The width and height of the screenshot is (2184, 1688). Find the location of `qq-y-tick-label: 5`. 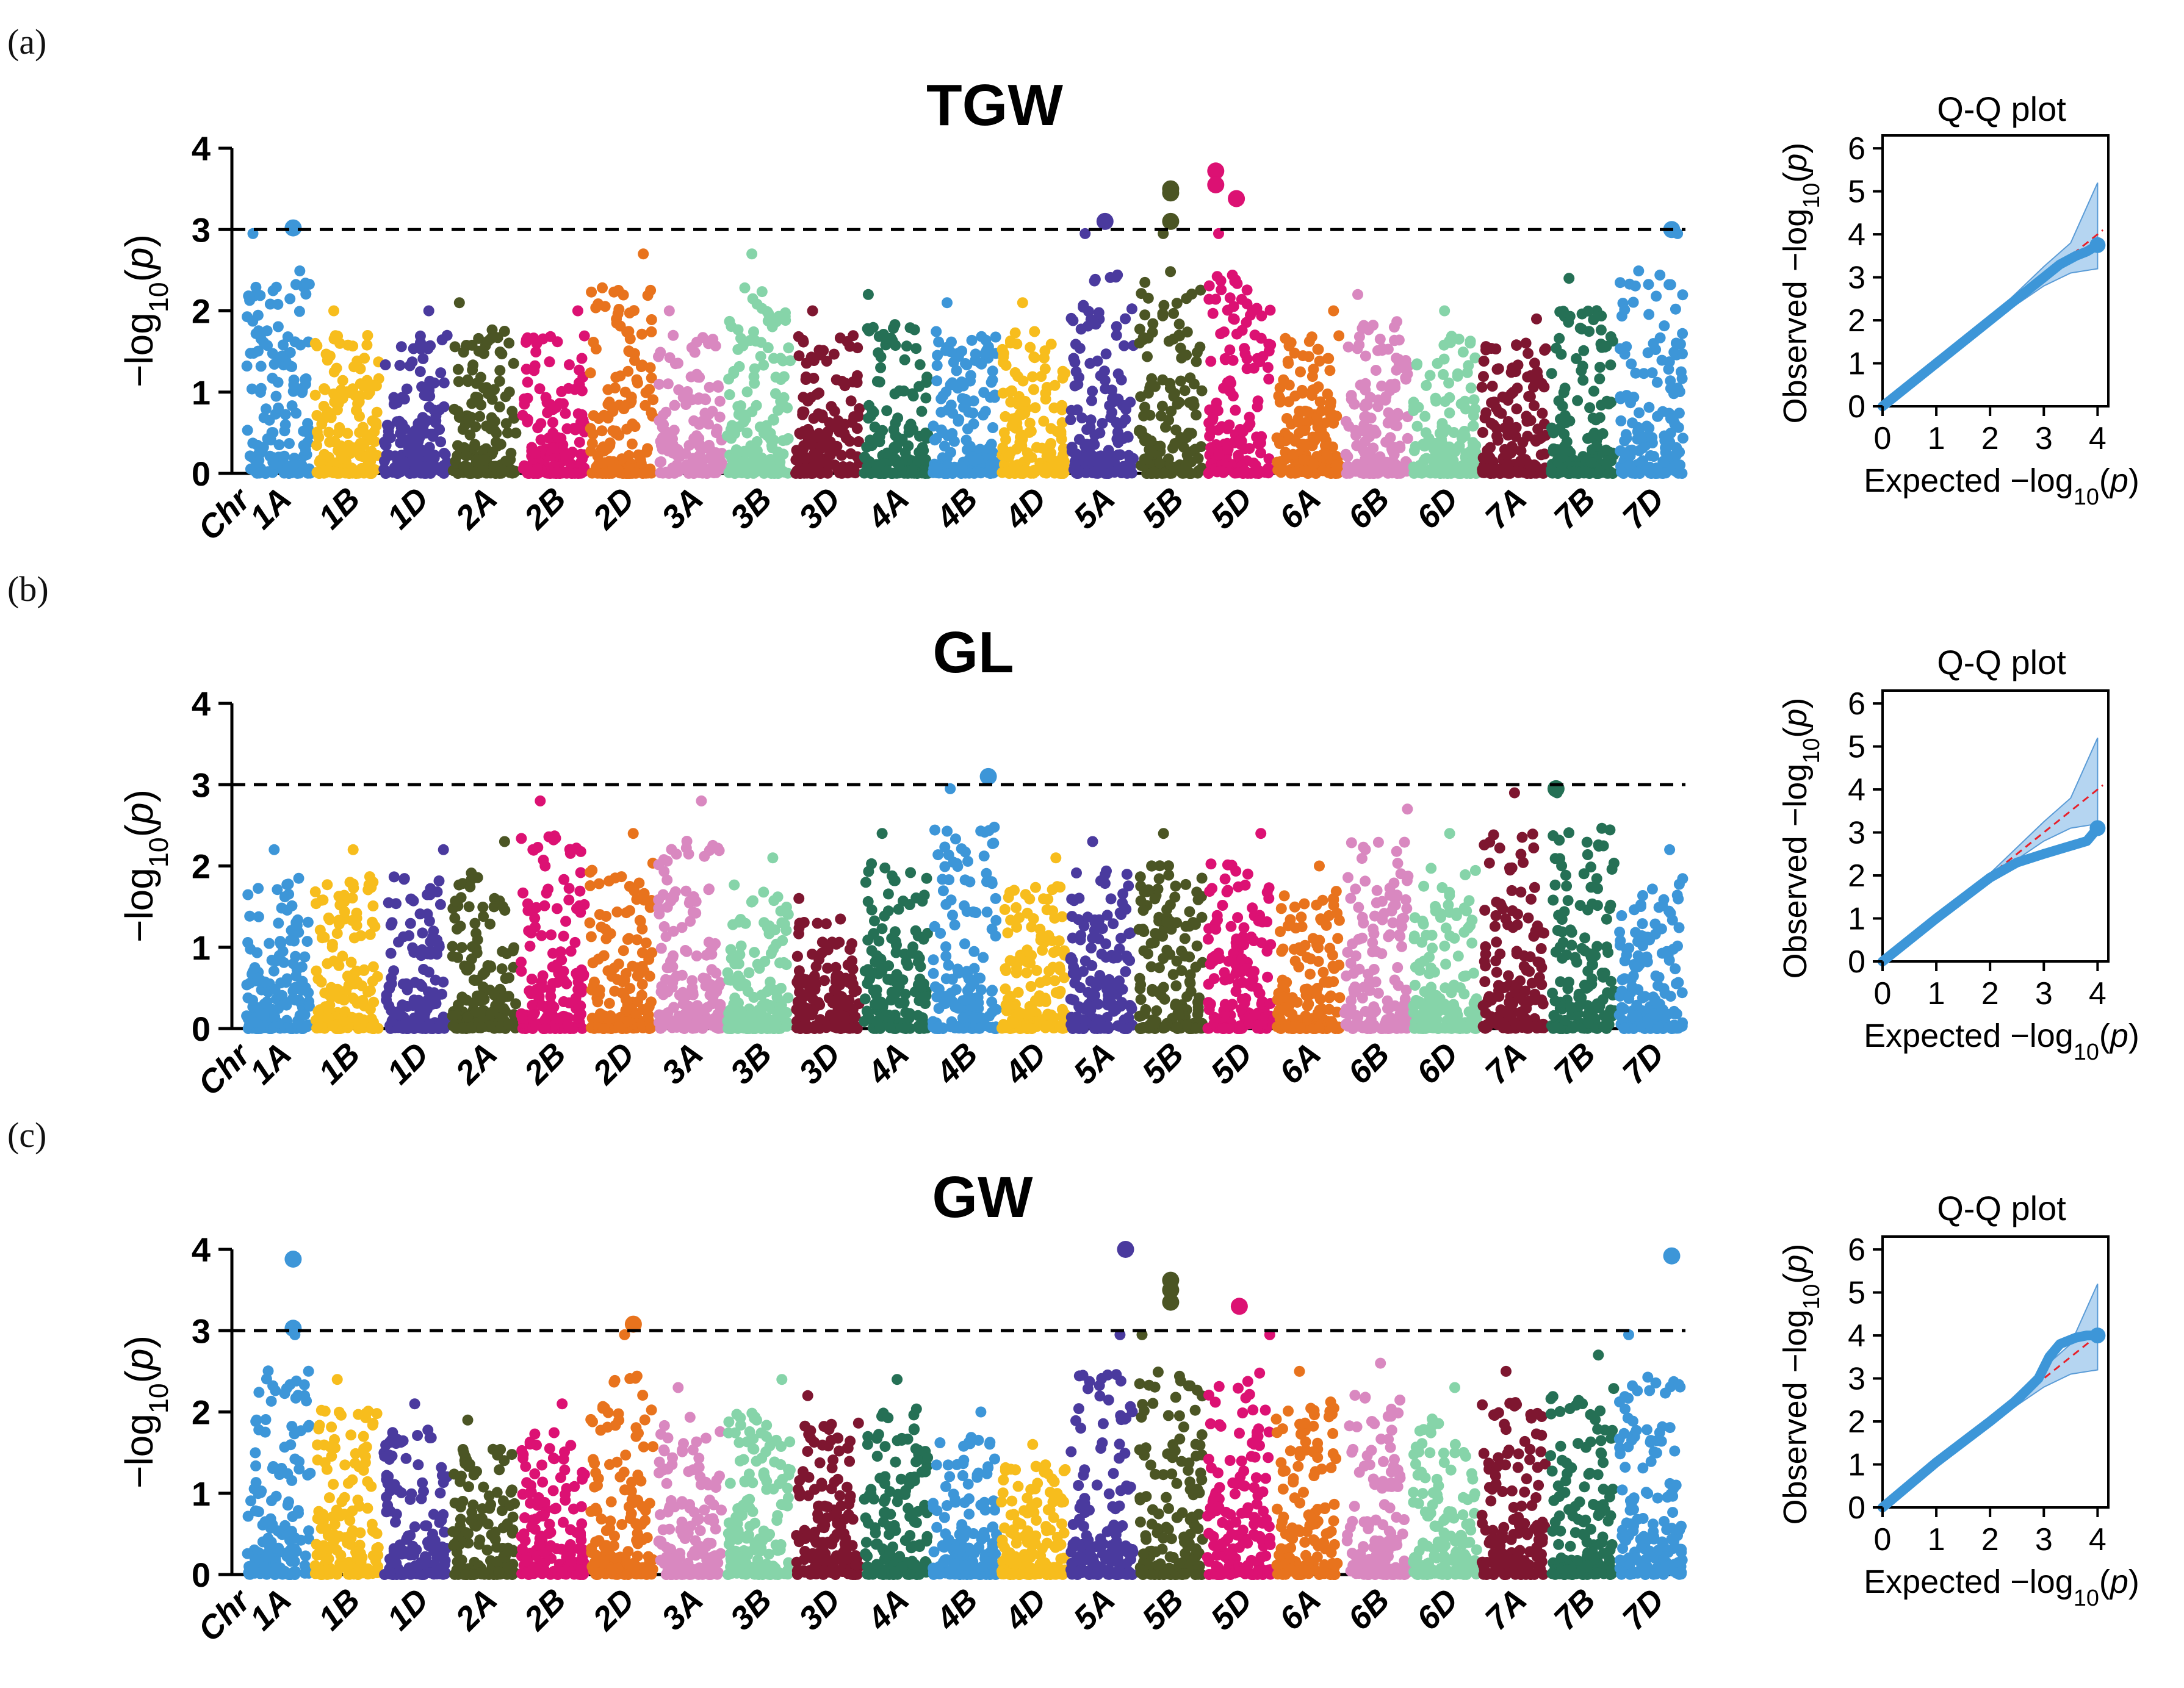

qq-y-tick-label: 5 is located at coordinates (1856, 192).